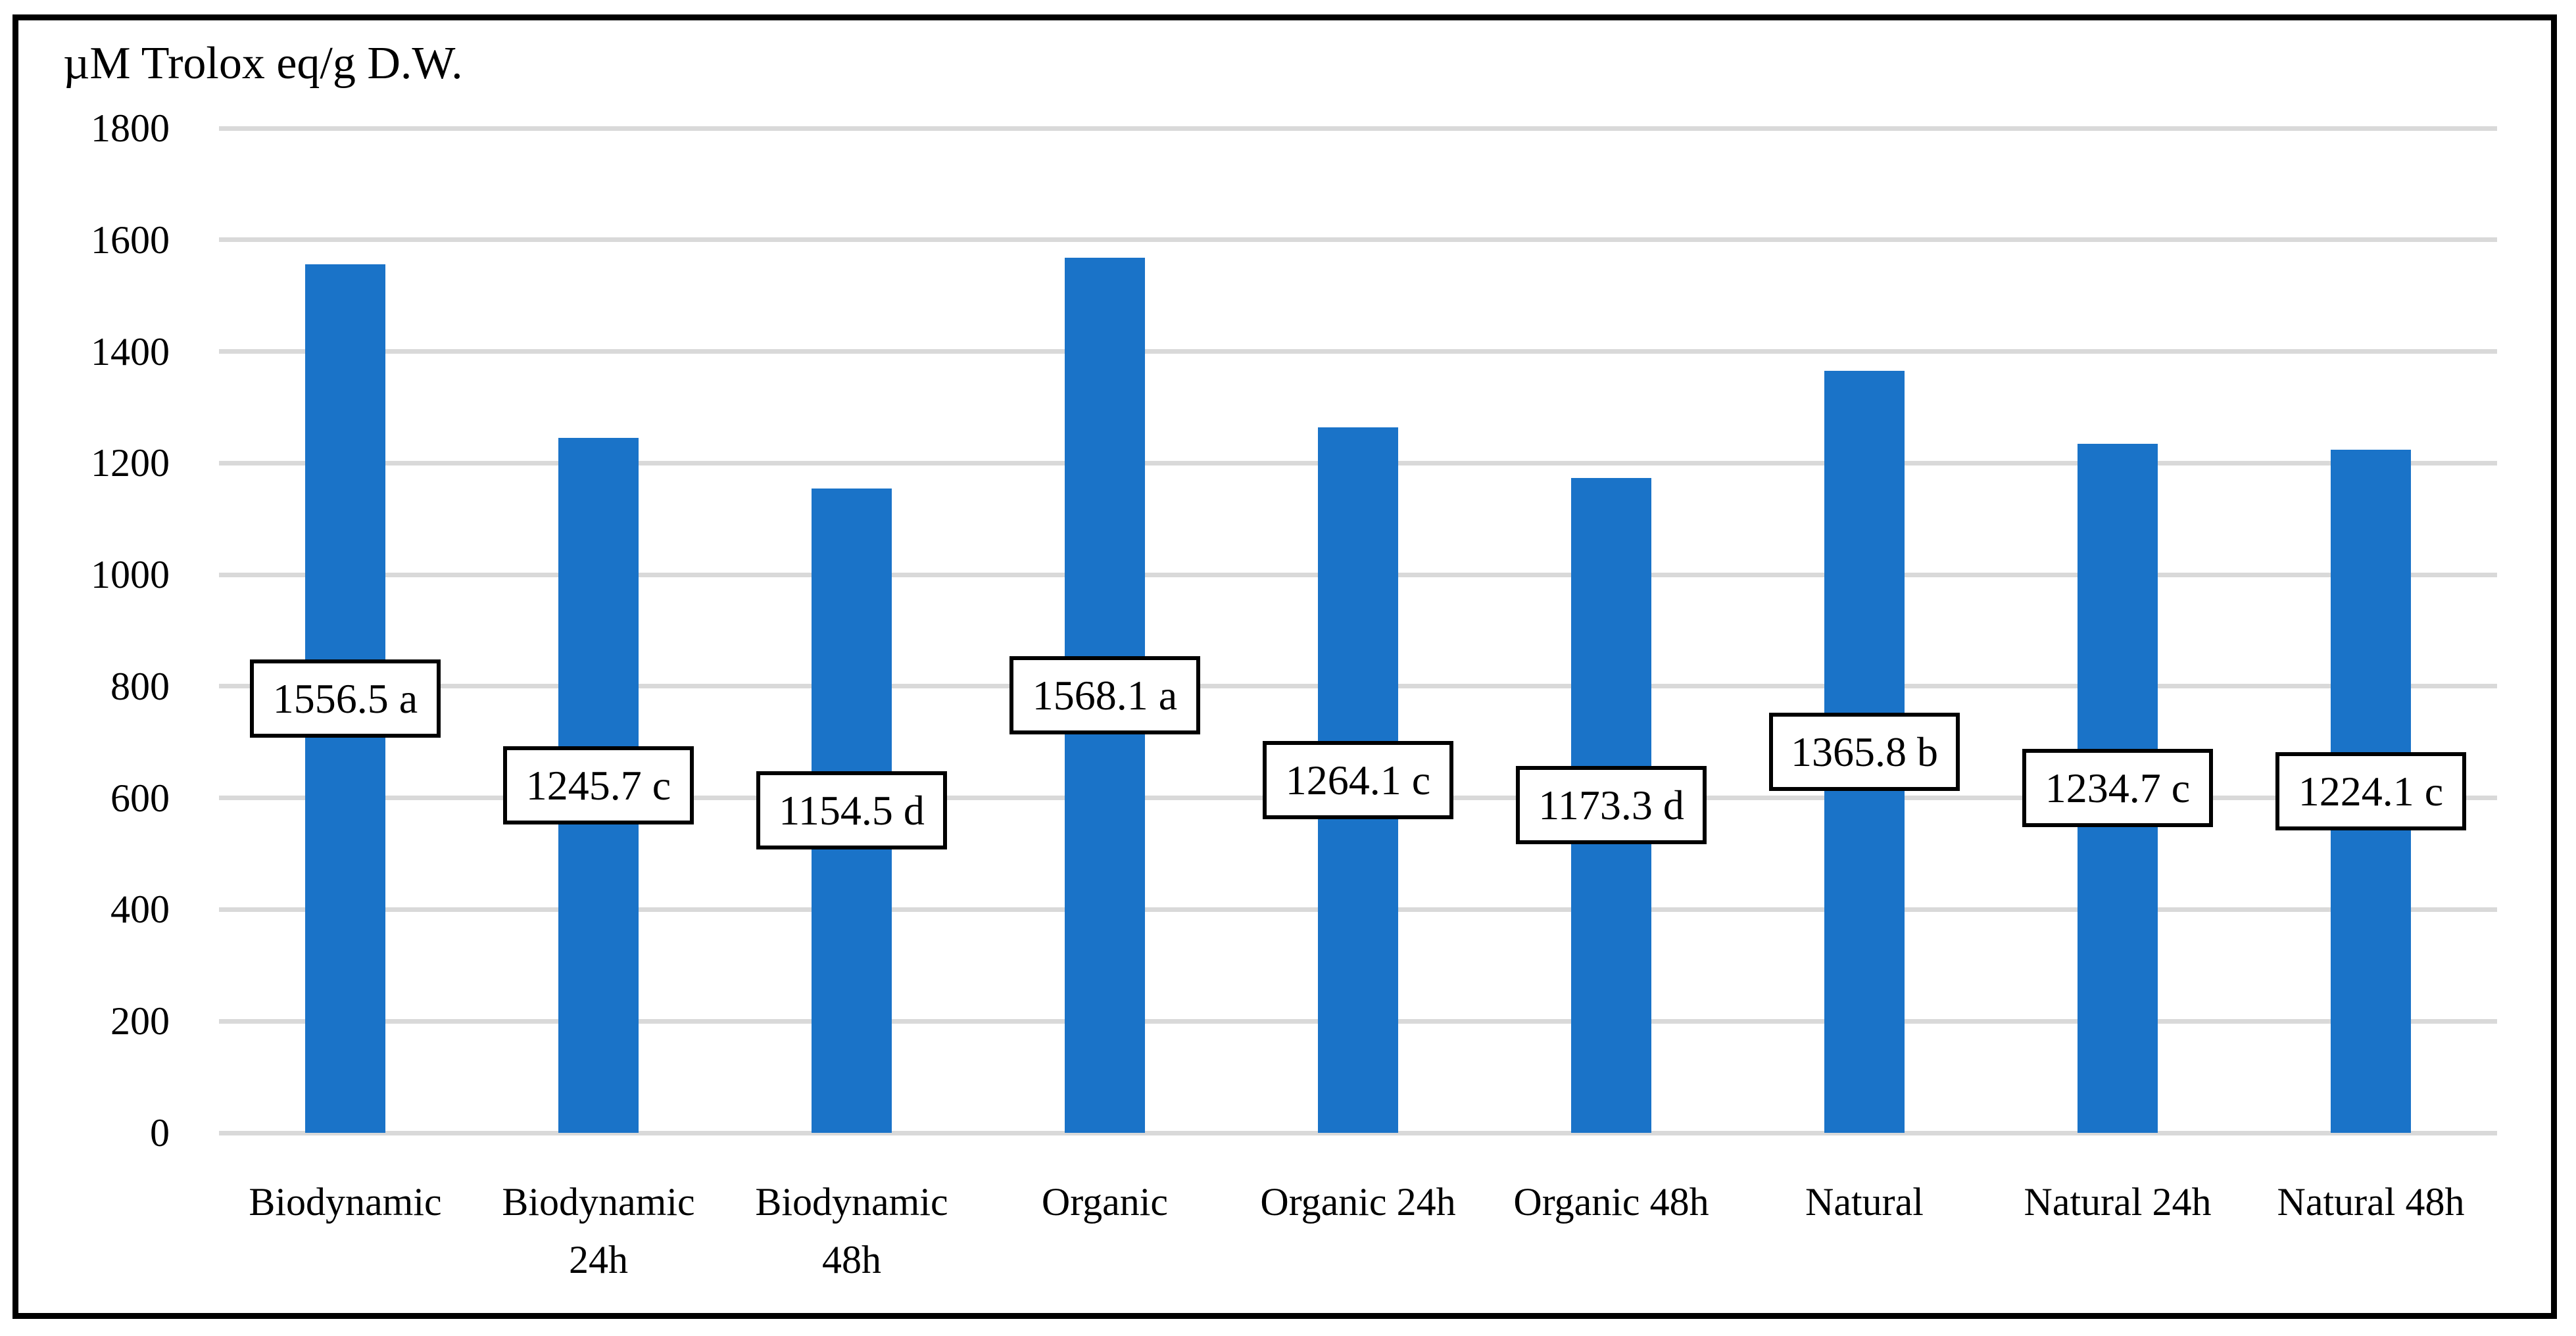 Image resolution: width=2576 pixels, height=1336 pixels. I want to click on y-axis-tick-label: 400, so click(140, 910).